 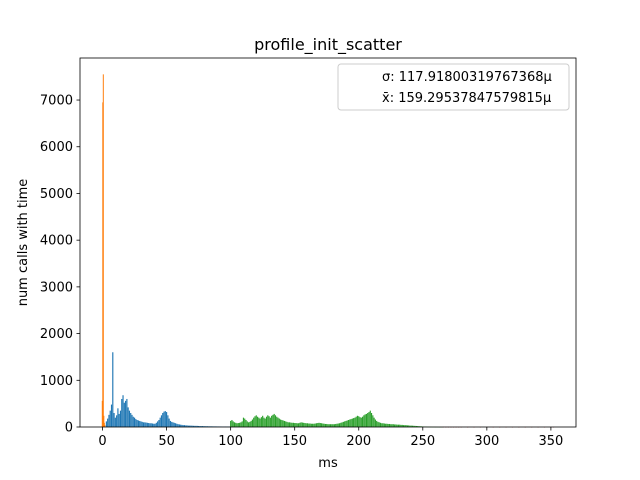 I want to click on y-tick-label-5: 5000, so click(x=56, y=194).